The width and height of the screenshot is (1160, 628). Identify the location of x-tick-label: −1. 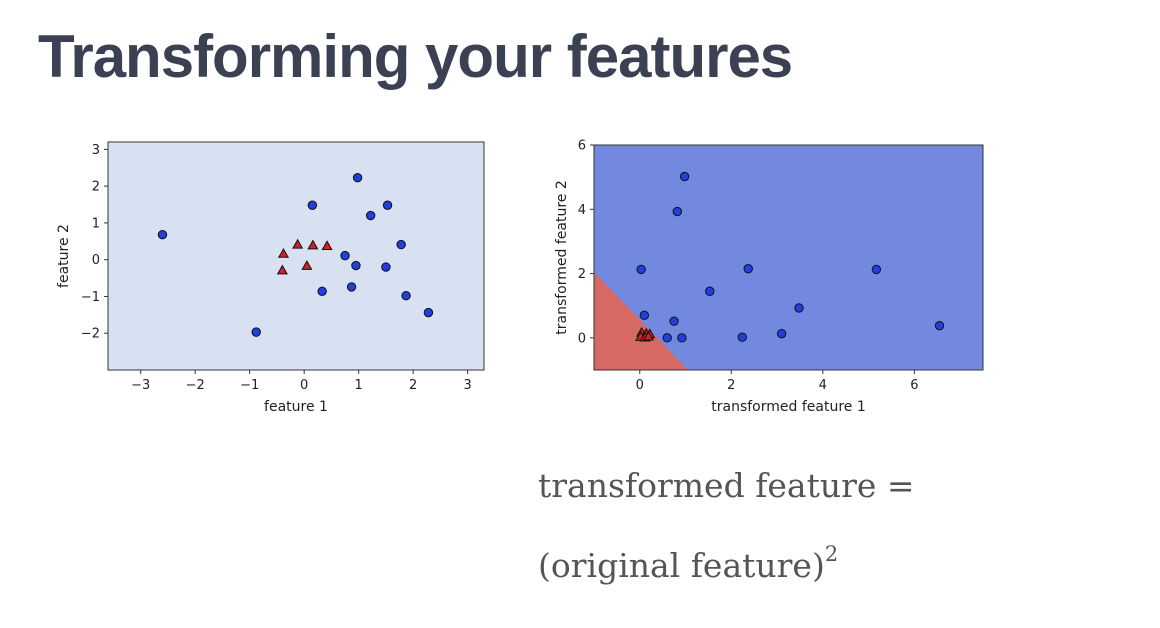
(249, 385).